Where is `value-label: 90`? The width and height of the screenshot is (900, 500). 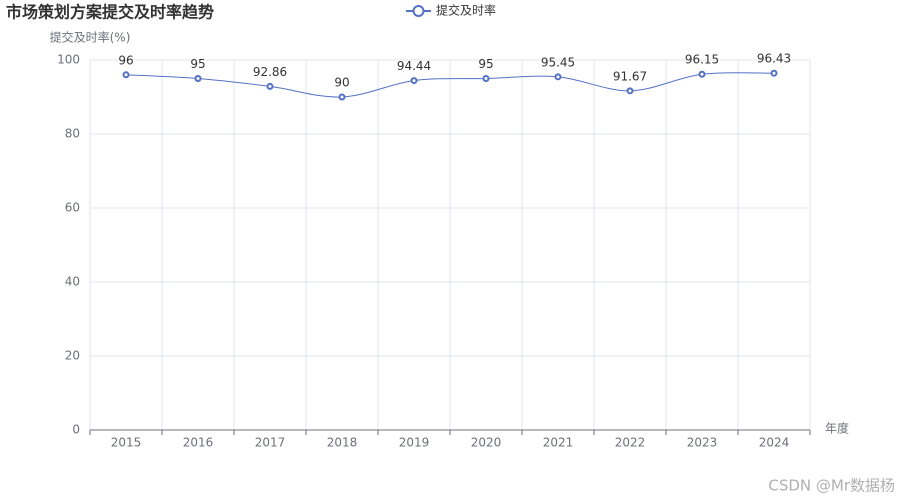
value-label: 90 is located at coordinates (341, 83).